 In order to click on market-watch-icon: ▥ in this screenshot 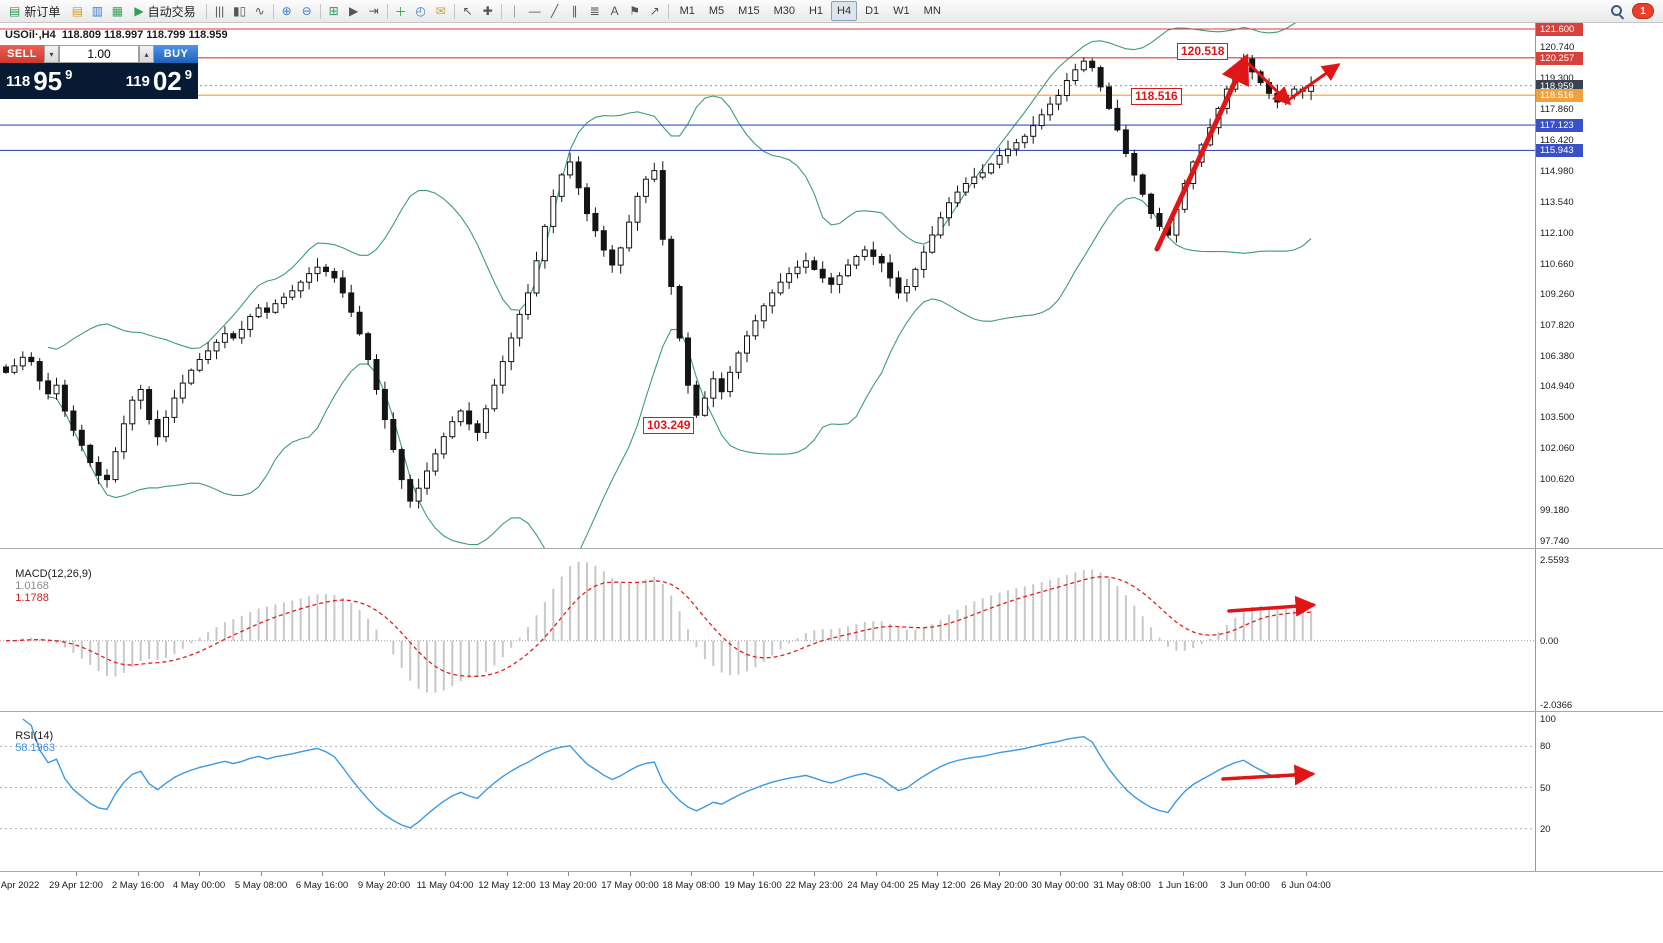, I will do `click(97, 11)`.